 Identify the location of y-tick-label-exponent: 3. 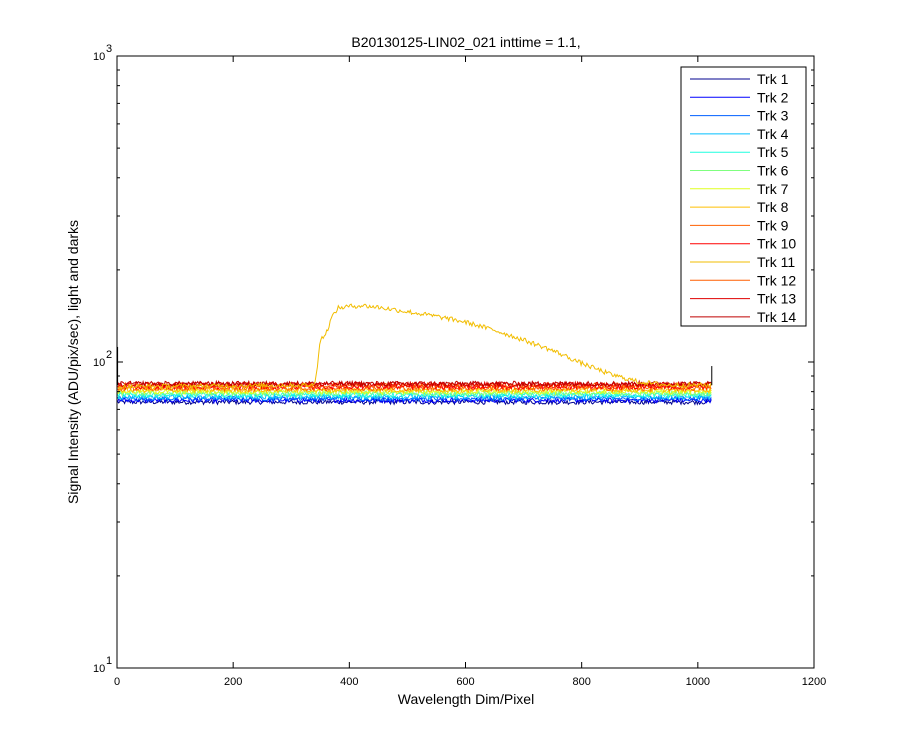
(109, 49).